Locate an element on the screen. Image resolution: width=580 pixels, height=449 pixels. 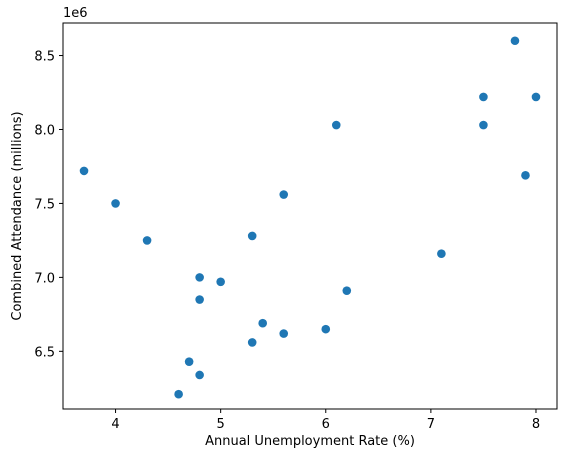
y-tick-label: 8.0 is located at coordinates (44, 130).